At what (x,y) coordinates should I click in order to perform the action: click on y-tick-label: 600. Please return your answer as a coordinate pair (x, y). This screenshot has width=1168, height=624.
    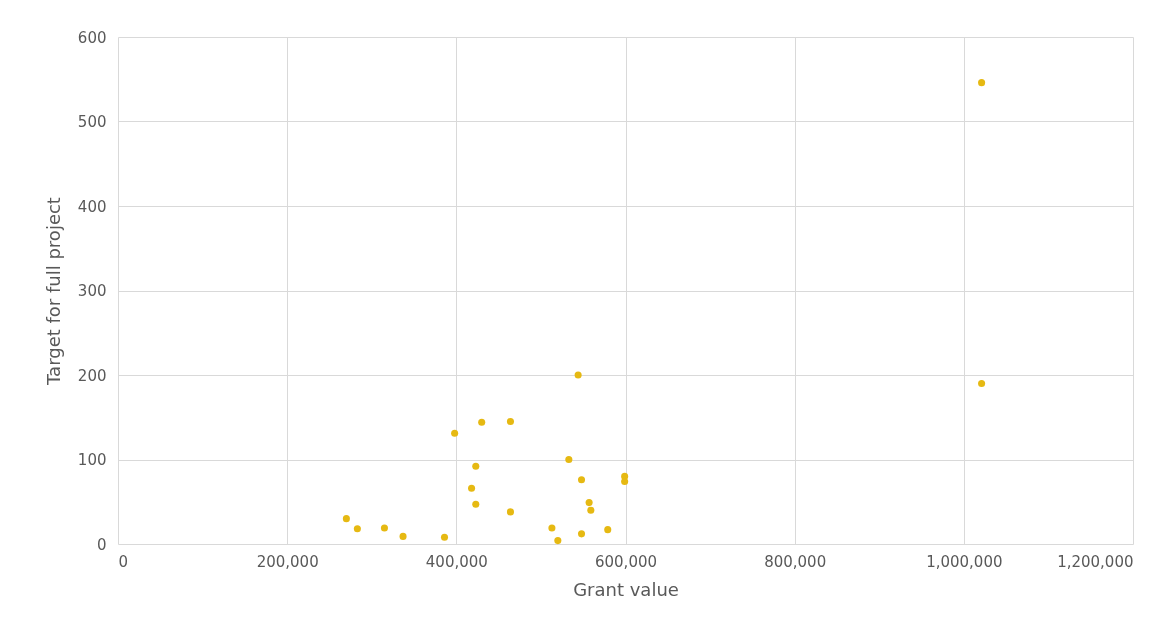
    Looking at the image, I should click on (92, 37).